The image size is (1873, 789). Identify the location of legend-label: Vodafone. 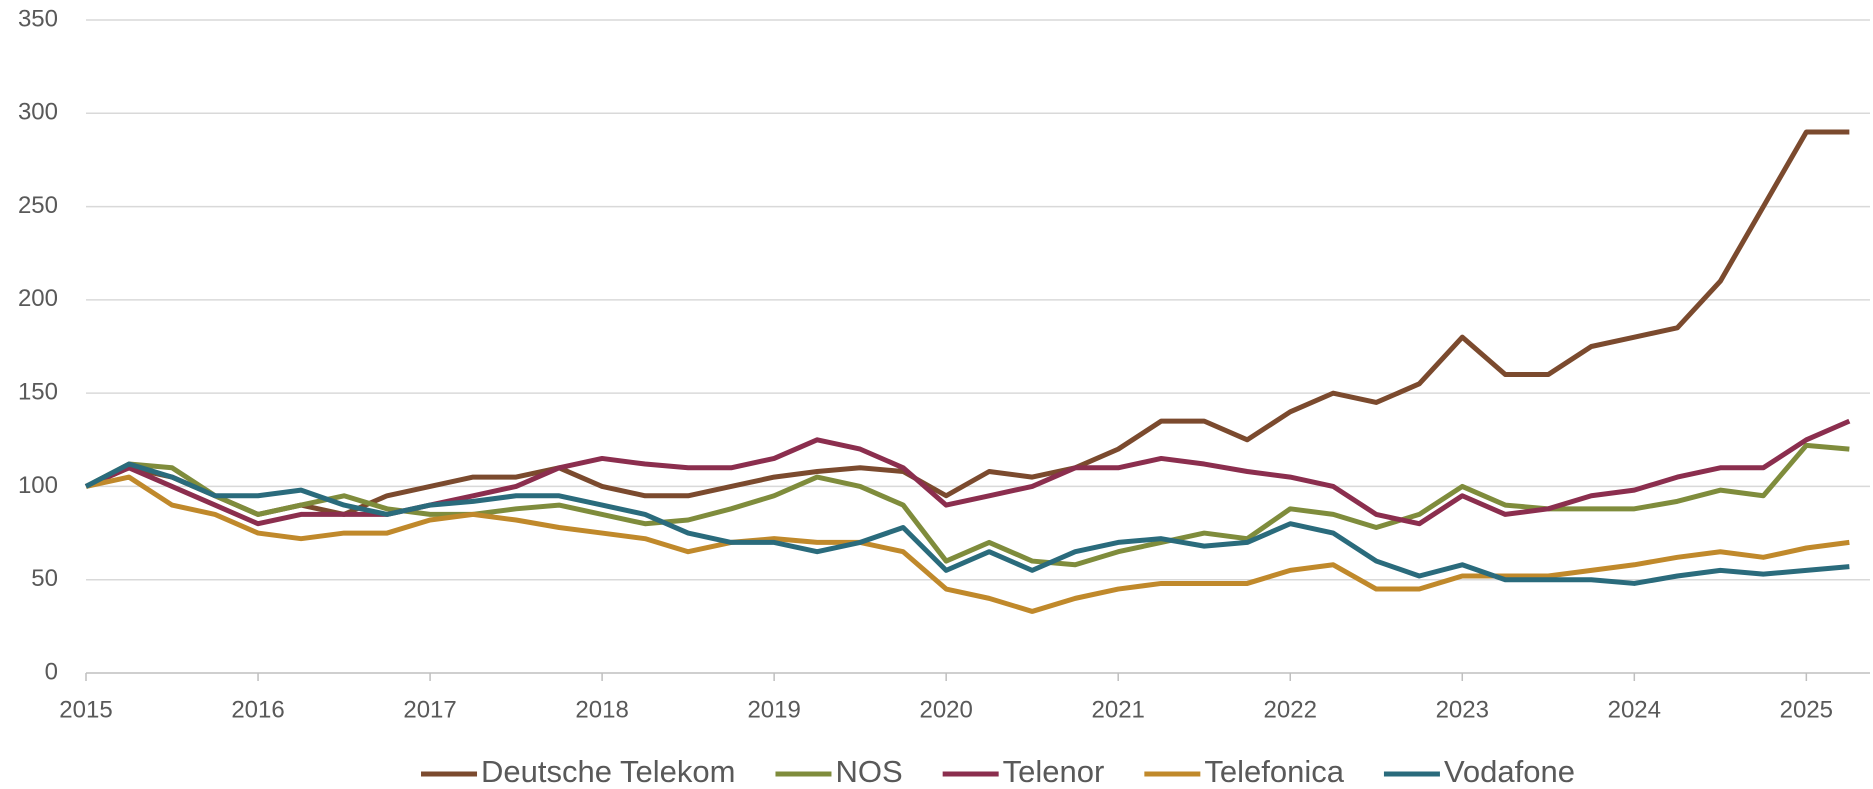
(1509, 771).